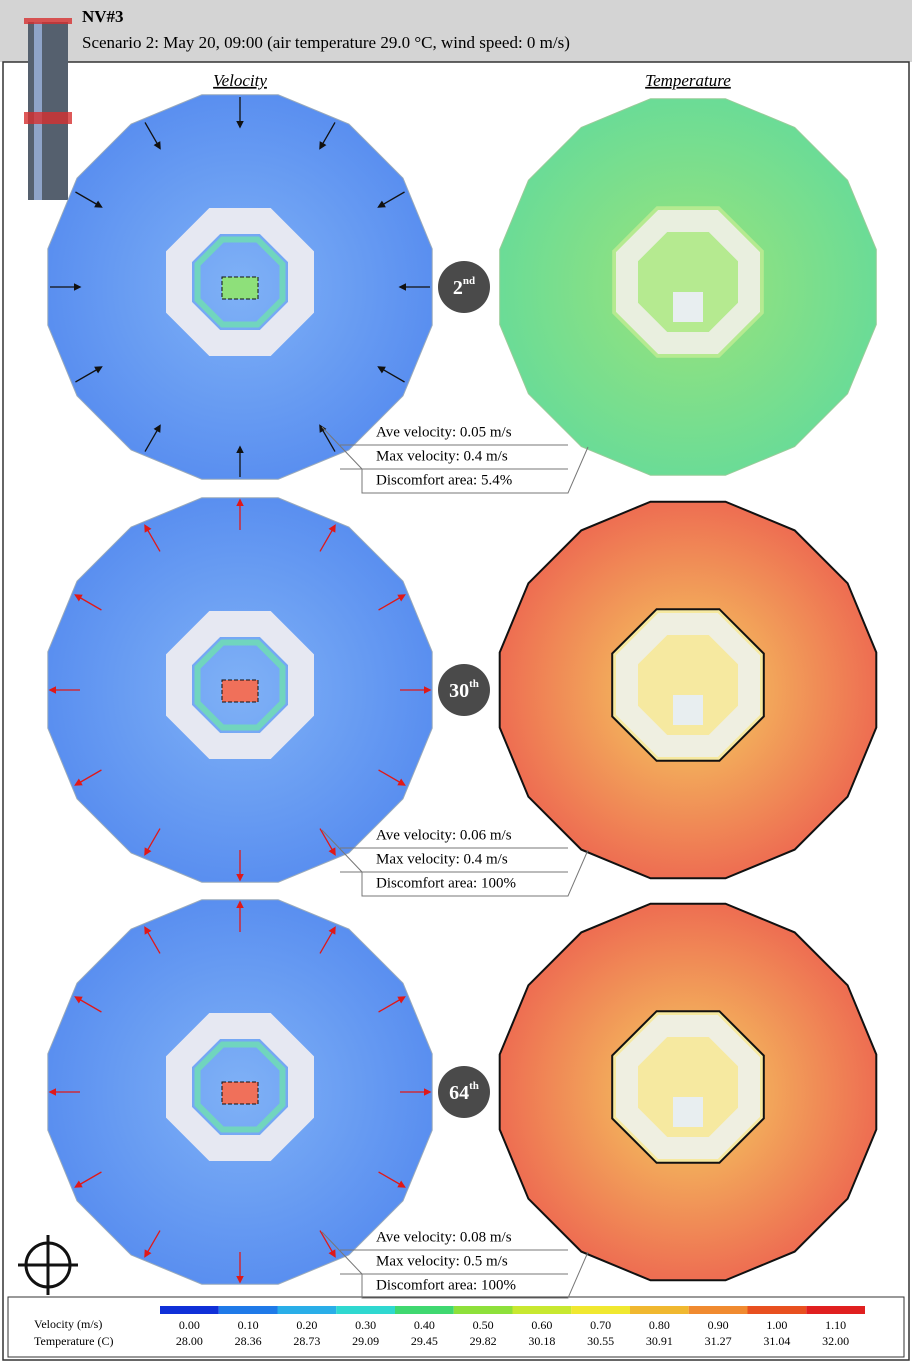 The image size is (912, 1369). Describe the element at coordinates (48, 1265) in the screenshot. I see `compass` at that location.